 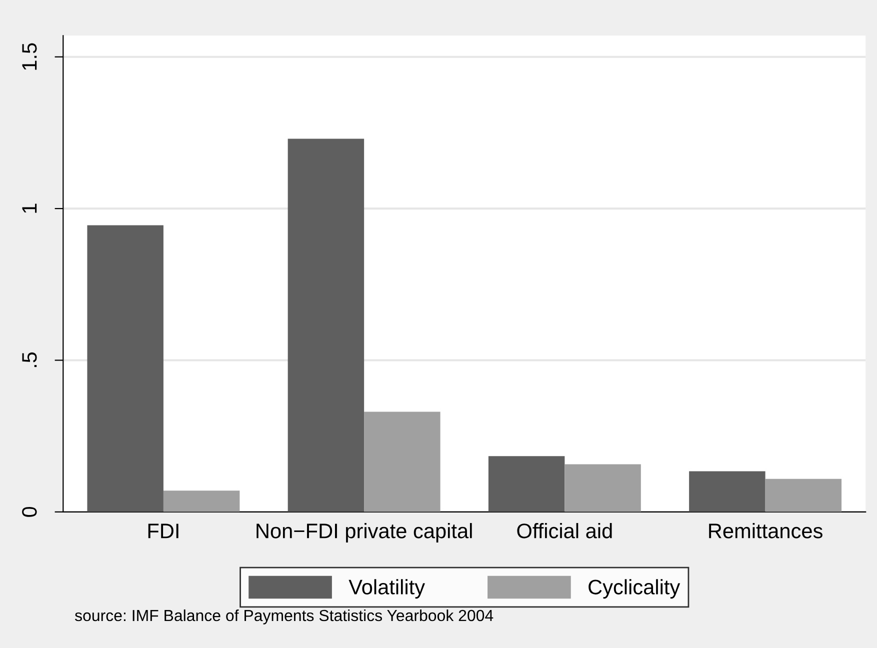 What do you see at coordinates (284, 616) in the screenshot?
I see `source-note: source: IMF Balance of Payments Statistics Yearbook 2004` at bounding box center [284, 616].